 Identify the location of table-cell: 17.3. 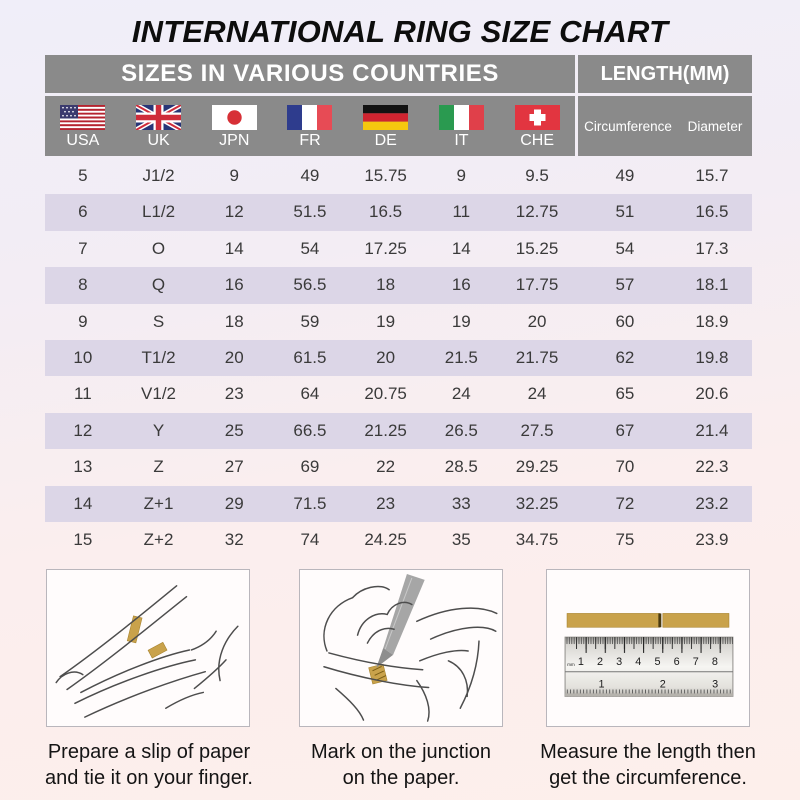
(712, 248).